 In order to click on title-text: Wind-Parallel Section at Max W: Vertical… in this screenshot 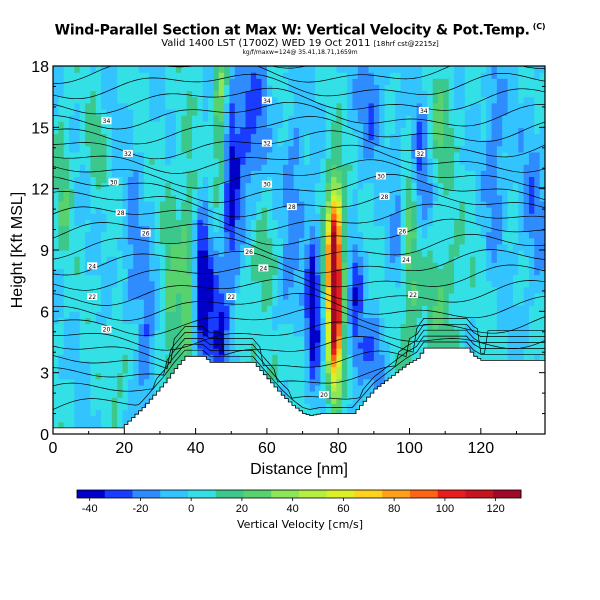, I will do `click(292, 30)`.